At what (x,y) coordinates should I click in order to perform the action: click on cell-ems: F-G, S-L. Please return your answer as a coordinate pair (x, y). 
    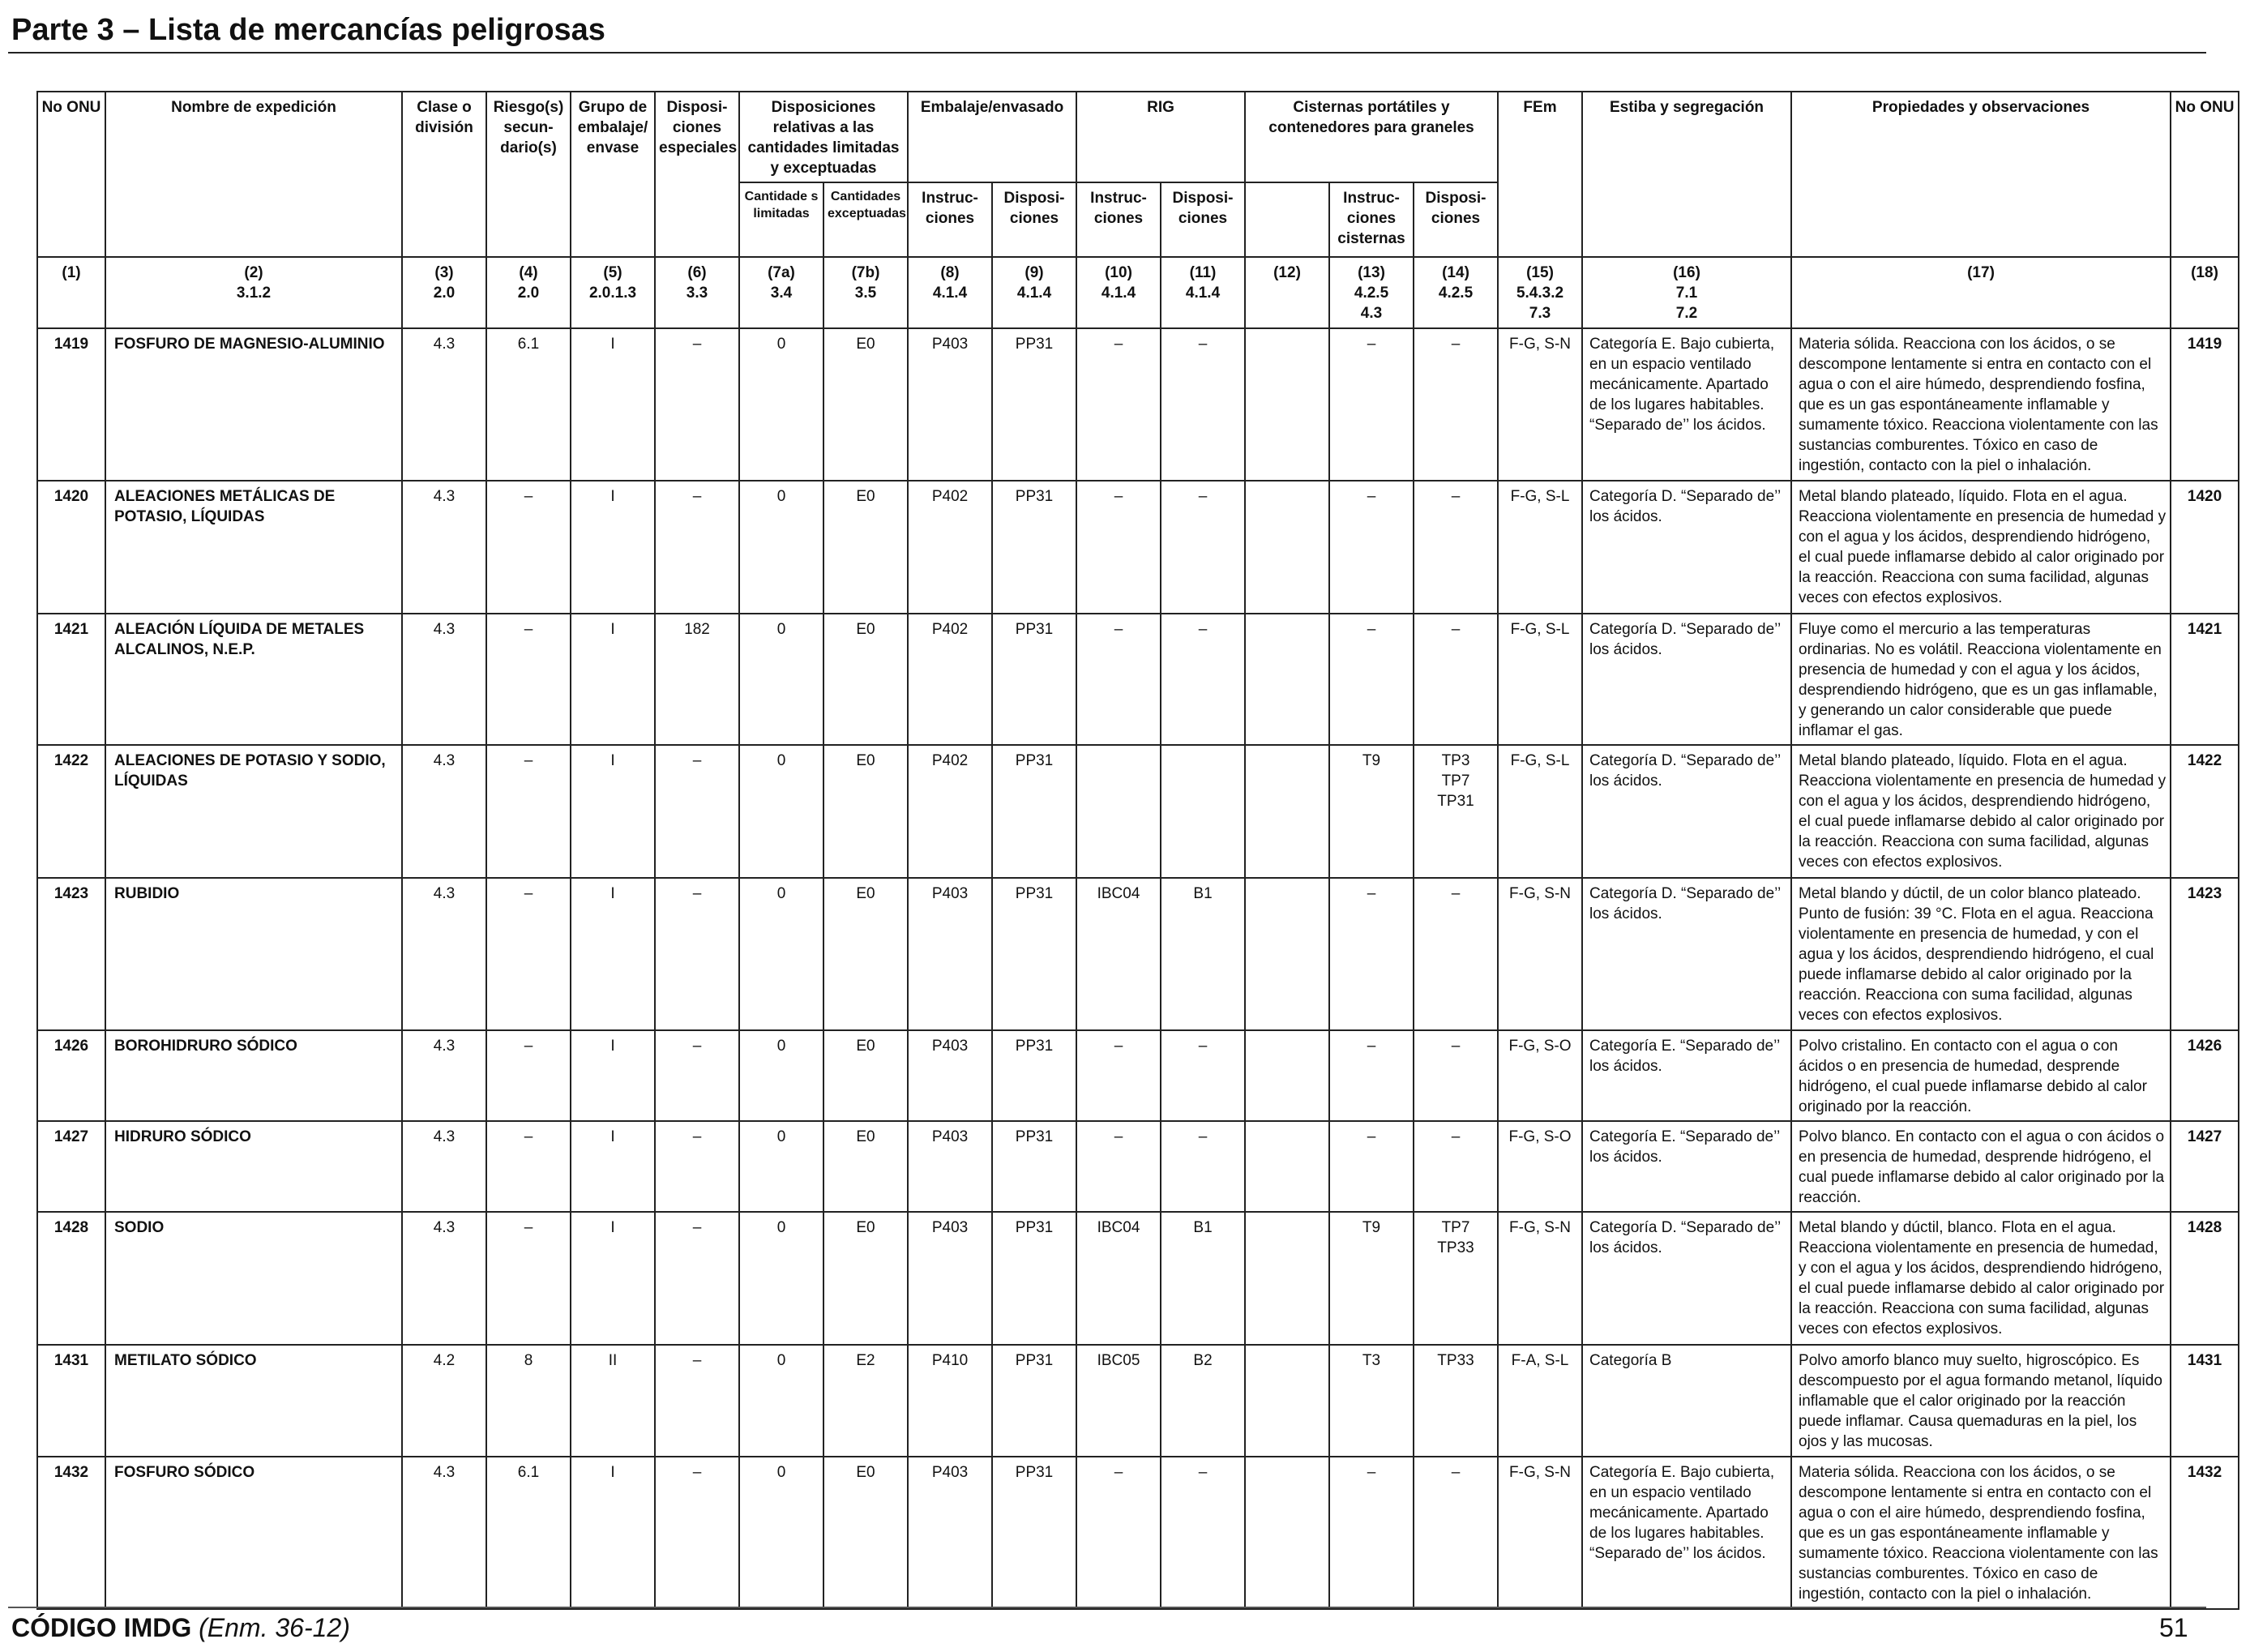
    Looking at the image, I should click on (1540, 547).